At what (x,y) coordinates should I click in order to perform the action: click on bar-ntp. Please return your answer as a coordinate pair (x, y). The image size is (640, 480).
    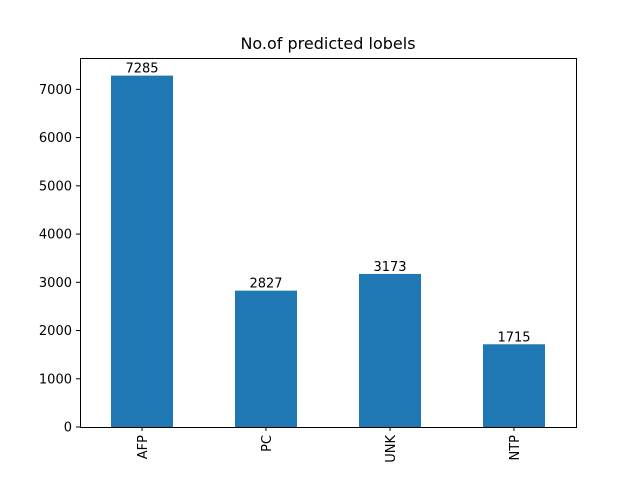
    Looking at the image, I should click on (514, 385).